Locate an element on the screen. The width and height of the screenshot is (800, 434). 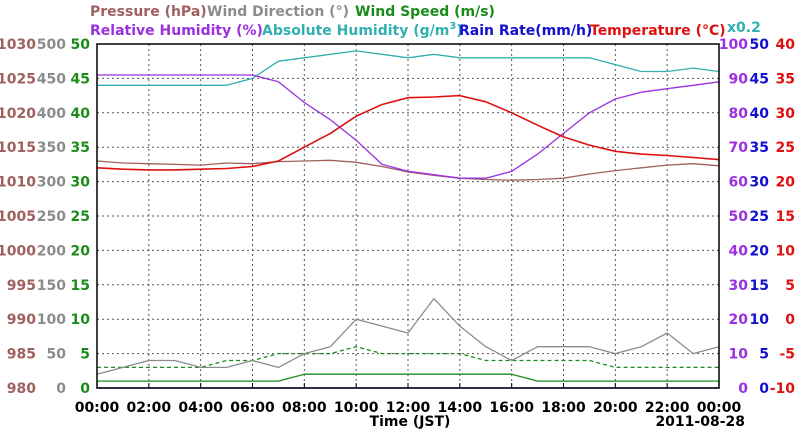
relative_humidity-tick-label: 60 is located at coordinates (739, 183).